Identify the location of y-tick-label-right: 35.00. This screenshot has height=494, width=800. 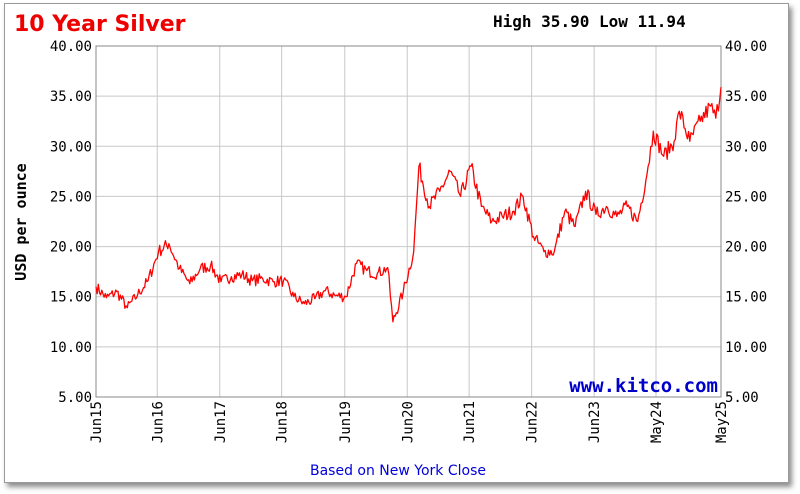
(746, 97).